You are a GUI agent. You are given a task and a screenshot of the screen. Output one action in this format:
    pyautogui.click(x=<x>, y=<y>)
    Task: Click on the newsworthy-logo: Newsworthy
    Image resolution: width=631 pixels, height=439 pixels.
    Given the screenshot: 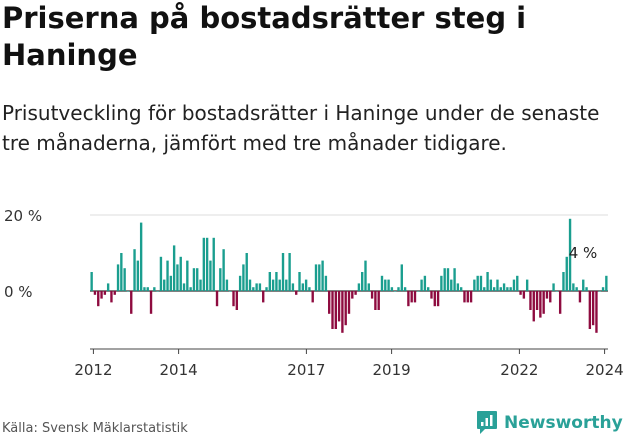 What is the action you would take?
    pyautogui.click(x=549, y=423)
    